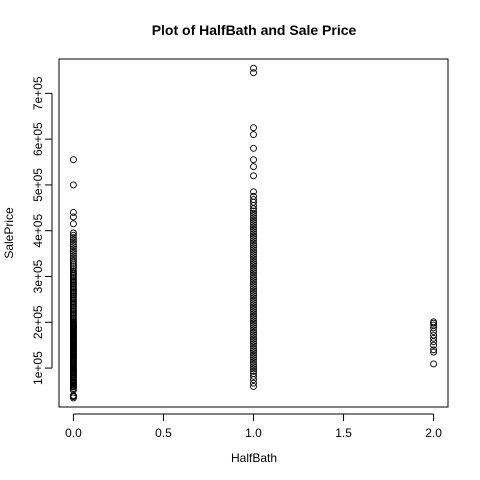  Describe the element at coordinates (38, 231) in the screenshot. I see `y-tick-label: 4e+05` at that location.